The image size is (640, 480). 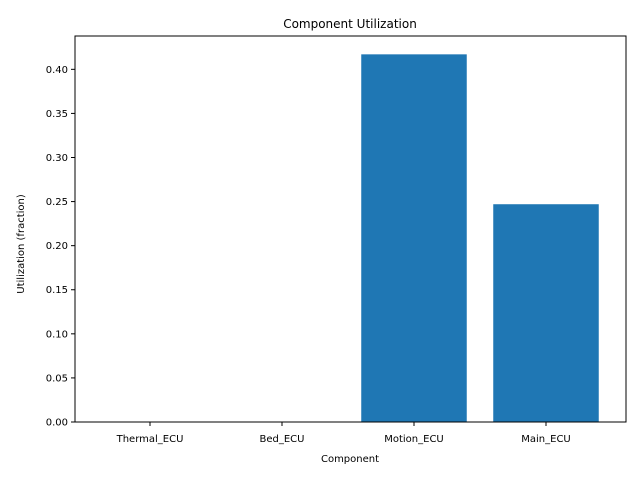 What do you see at coordinates (57, 114) in the screenshot?
I see `y-tick-label: 0.35` at bounding box center [57, 114].